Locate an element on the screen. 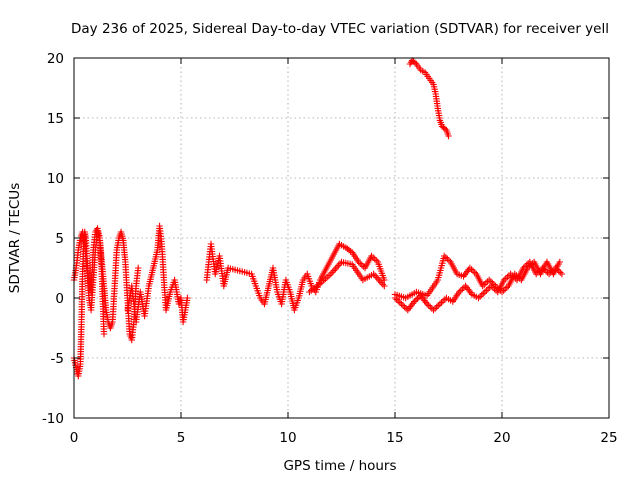 This screenshot has width=640, height=485. x-tick-label: 15 is located at coordinates (394, 438).